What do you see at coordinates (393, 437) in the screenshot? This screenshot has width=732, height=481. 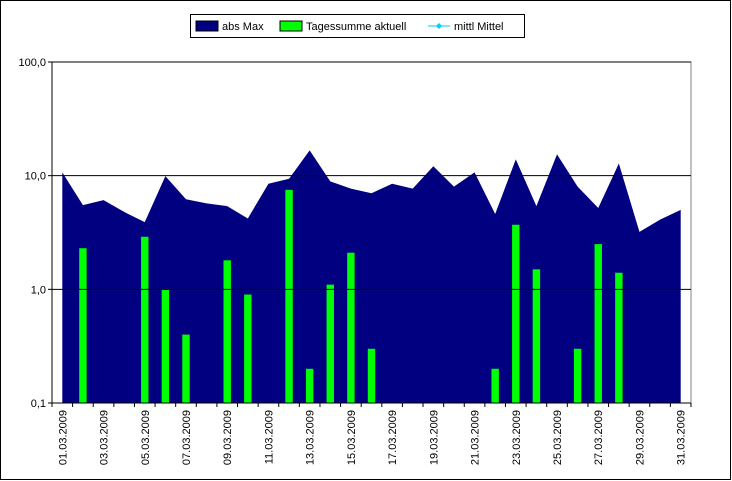 I see `x-tick-label: 17.03.2009` at bounding box center [393, 437].